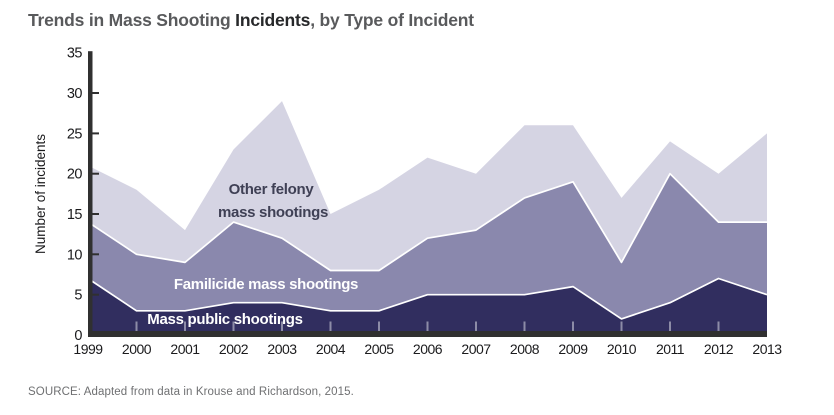  What do you see at coordinates (525, 349) in the screenshot?
I see `x-tick-label: 2008` at bounding box center [525, 349].